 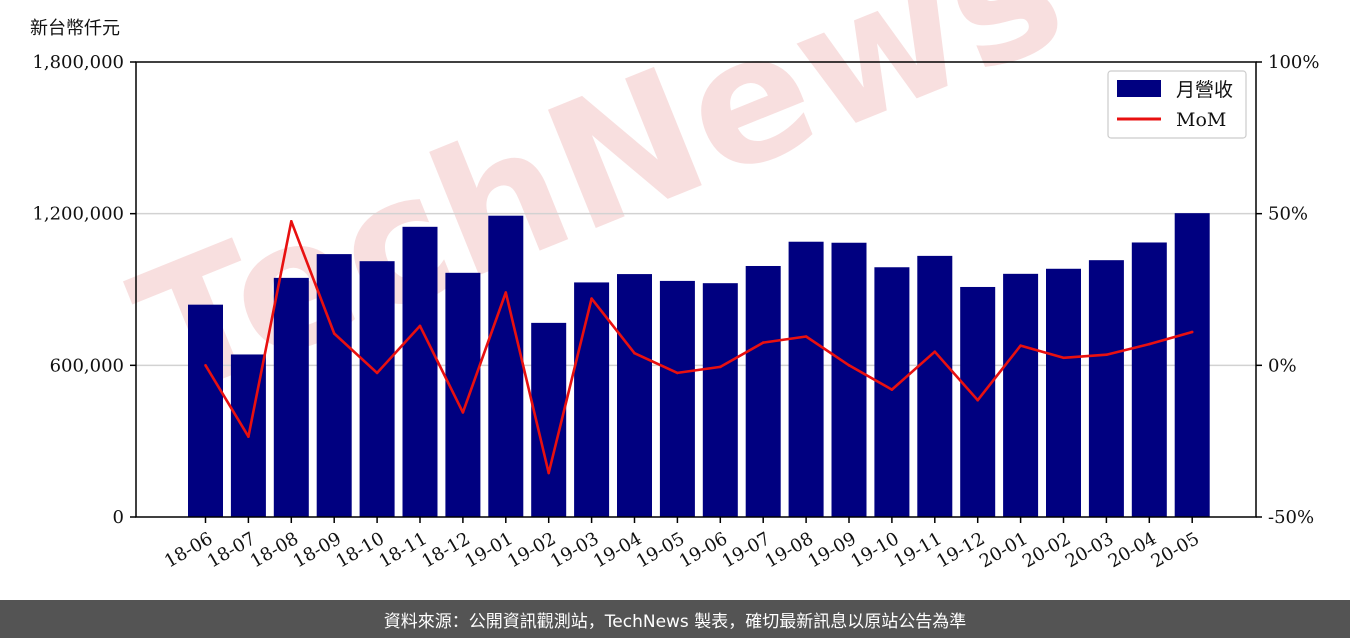 I want to click on x-tick-label: 20-05, so click(x=1175, y=550).